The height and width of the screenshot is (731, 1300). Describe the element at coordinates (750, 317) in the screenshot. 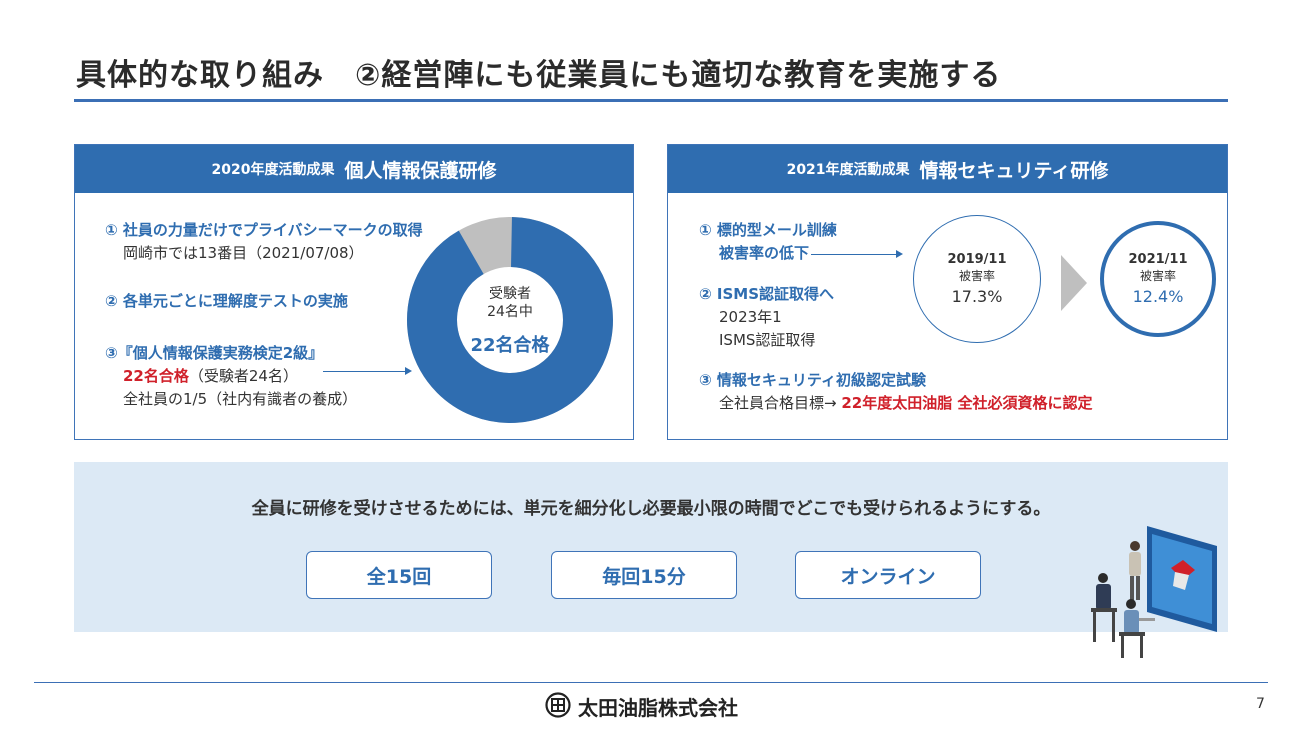

I see `item2-sub1: 2023年1` at that location.